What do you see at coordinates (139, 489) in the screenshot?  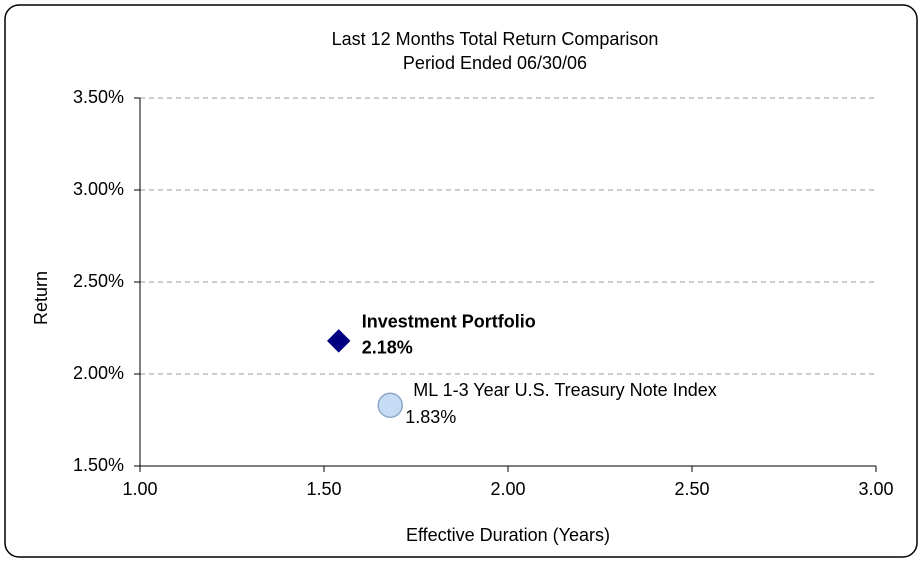 I see `x-tick-label: 1.00` at bounding box center [139, 489].